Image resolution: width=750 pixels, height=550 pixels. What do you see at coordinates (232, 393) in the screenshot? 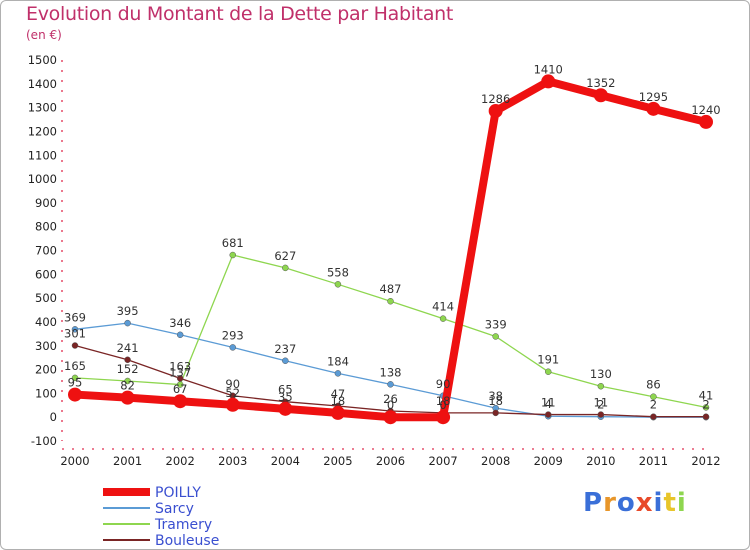
I see `data-label: 52` at bounding box center [232, 393].